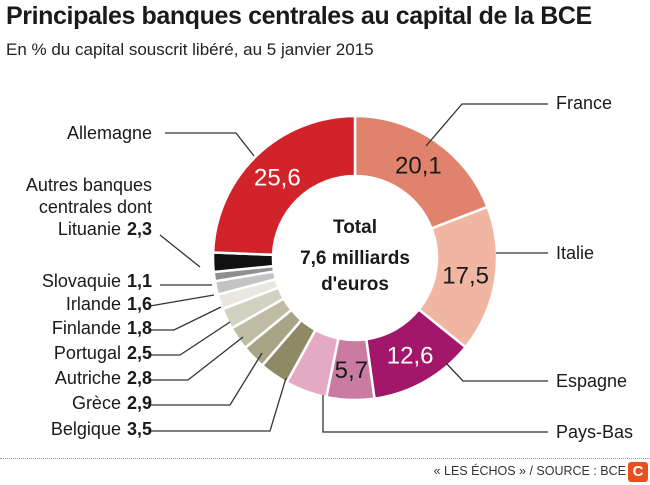 The width and height of the screenshot is (650, 485). What do you see at coordinates (210, 144) in the screenshot?
I see `leader-line-allemagne` at bounding box center [210, 144].